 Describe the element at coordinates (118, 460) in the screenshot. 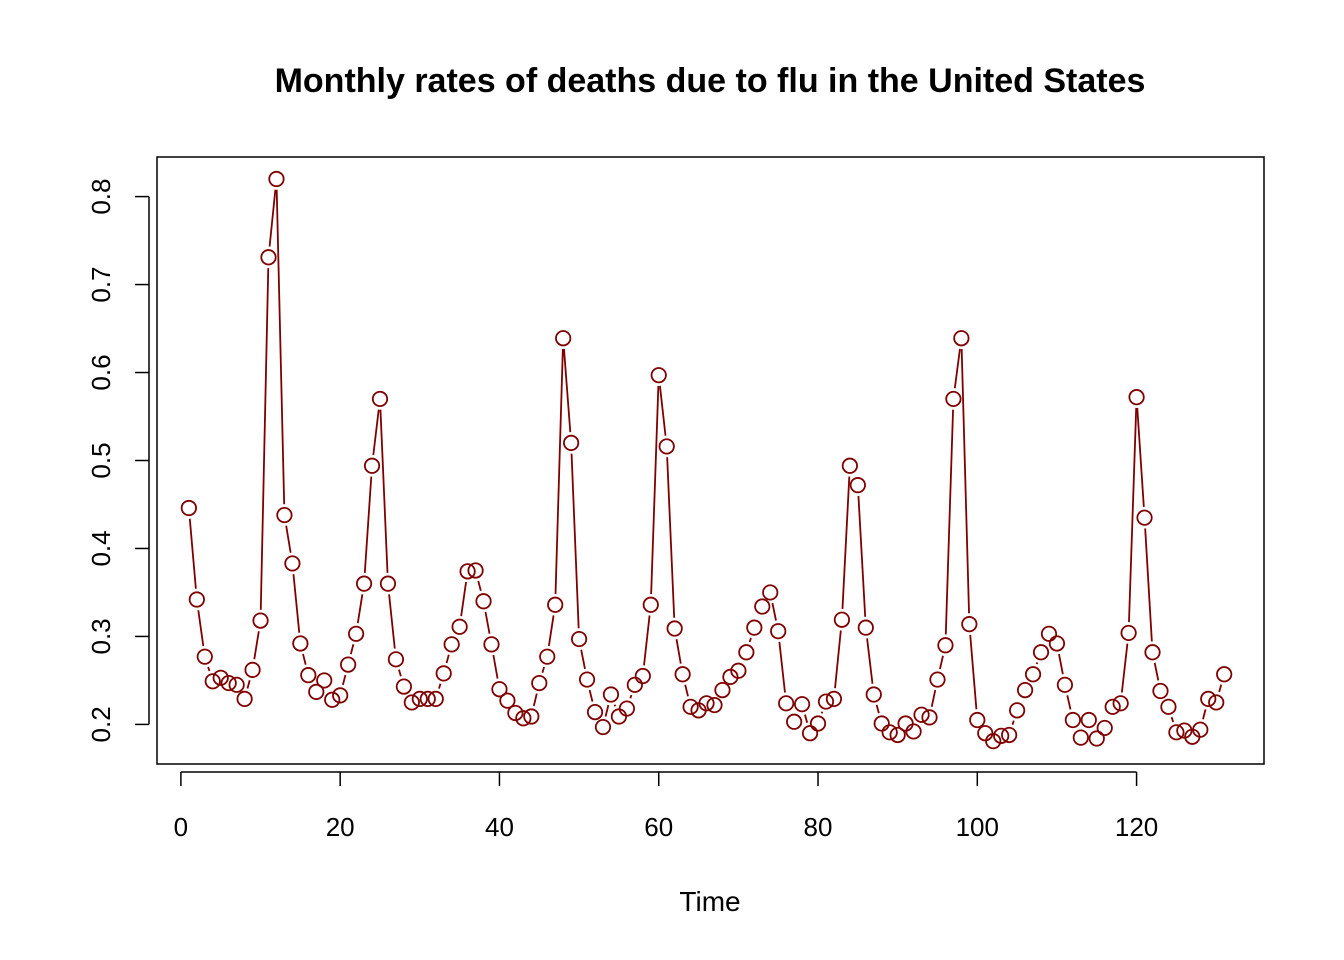

I see `y-axis: 0.2 0.3 0.4 0.5 0.6 0.7 0.8` at that location.